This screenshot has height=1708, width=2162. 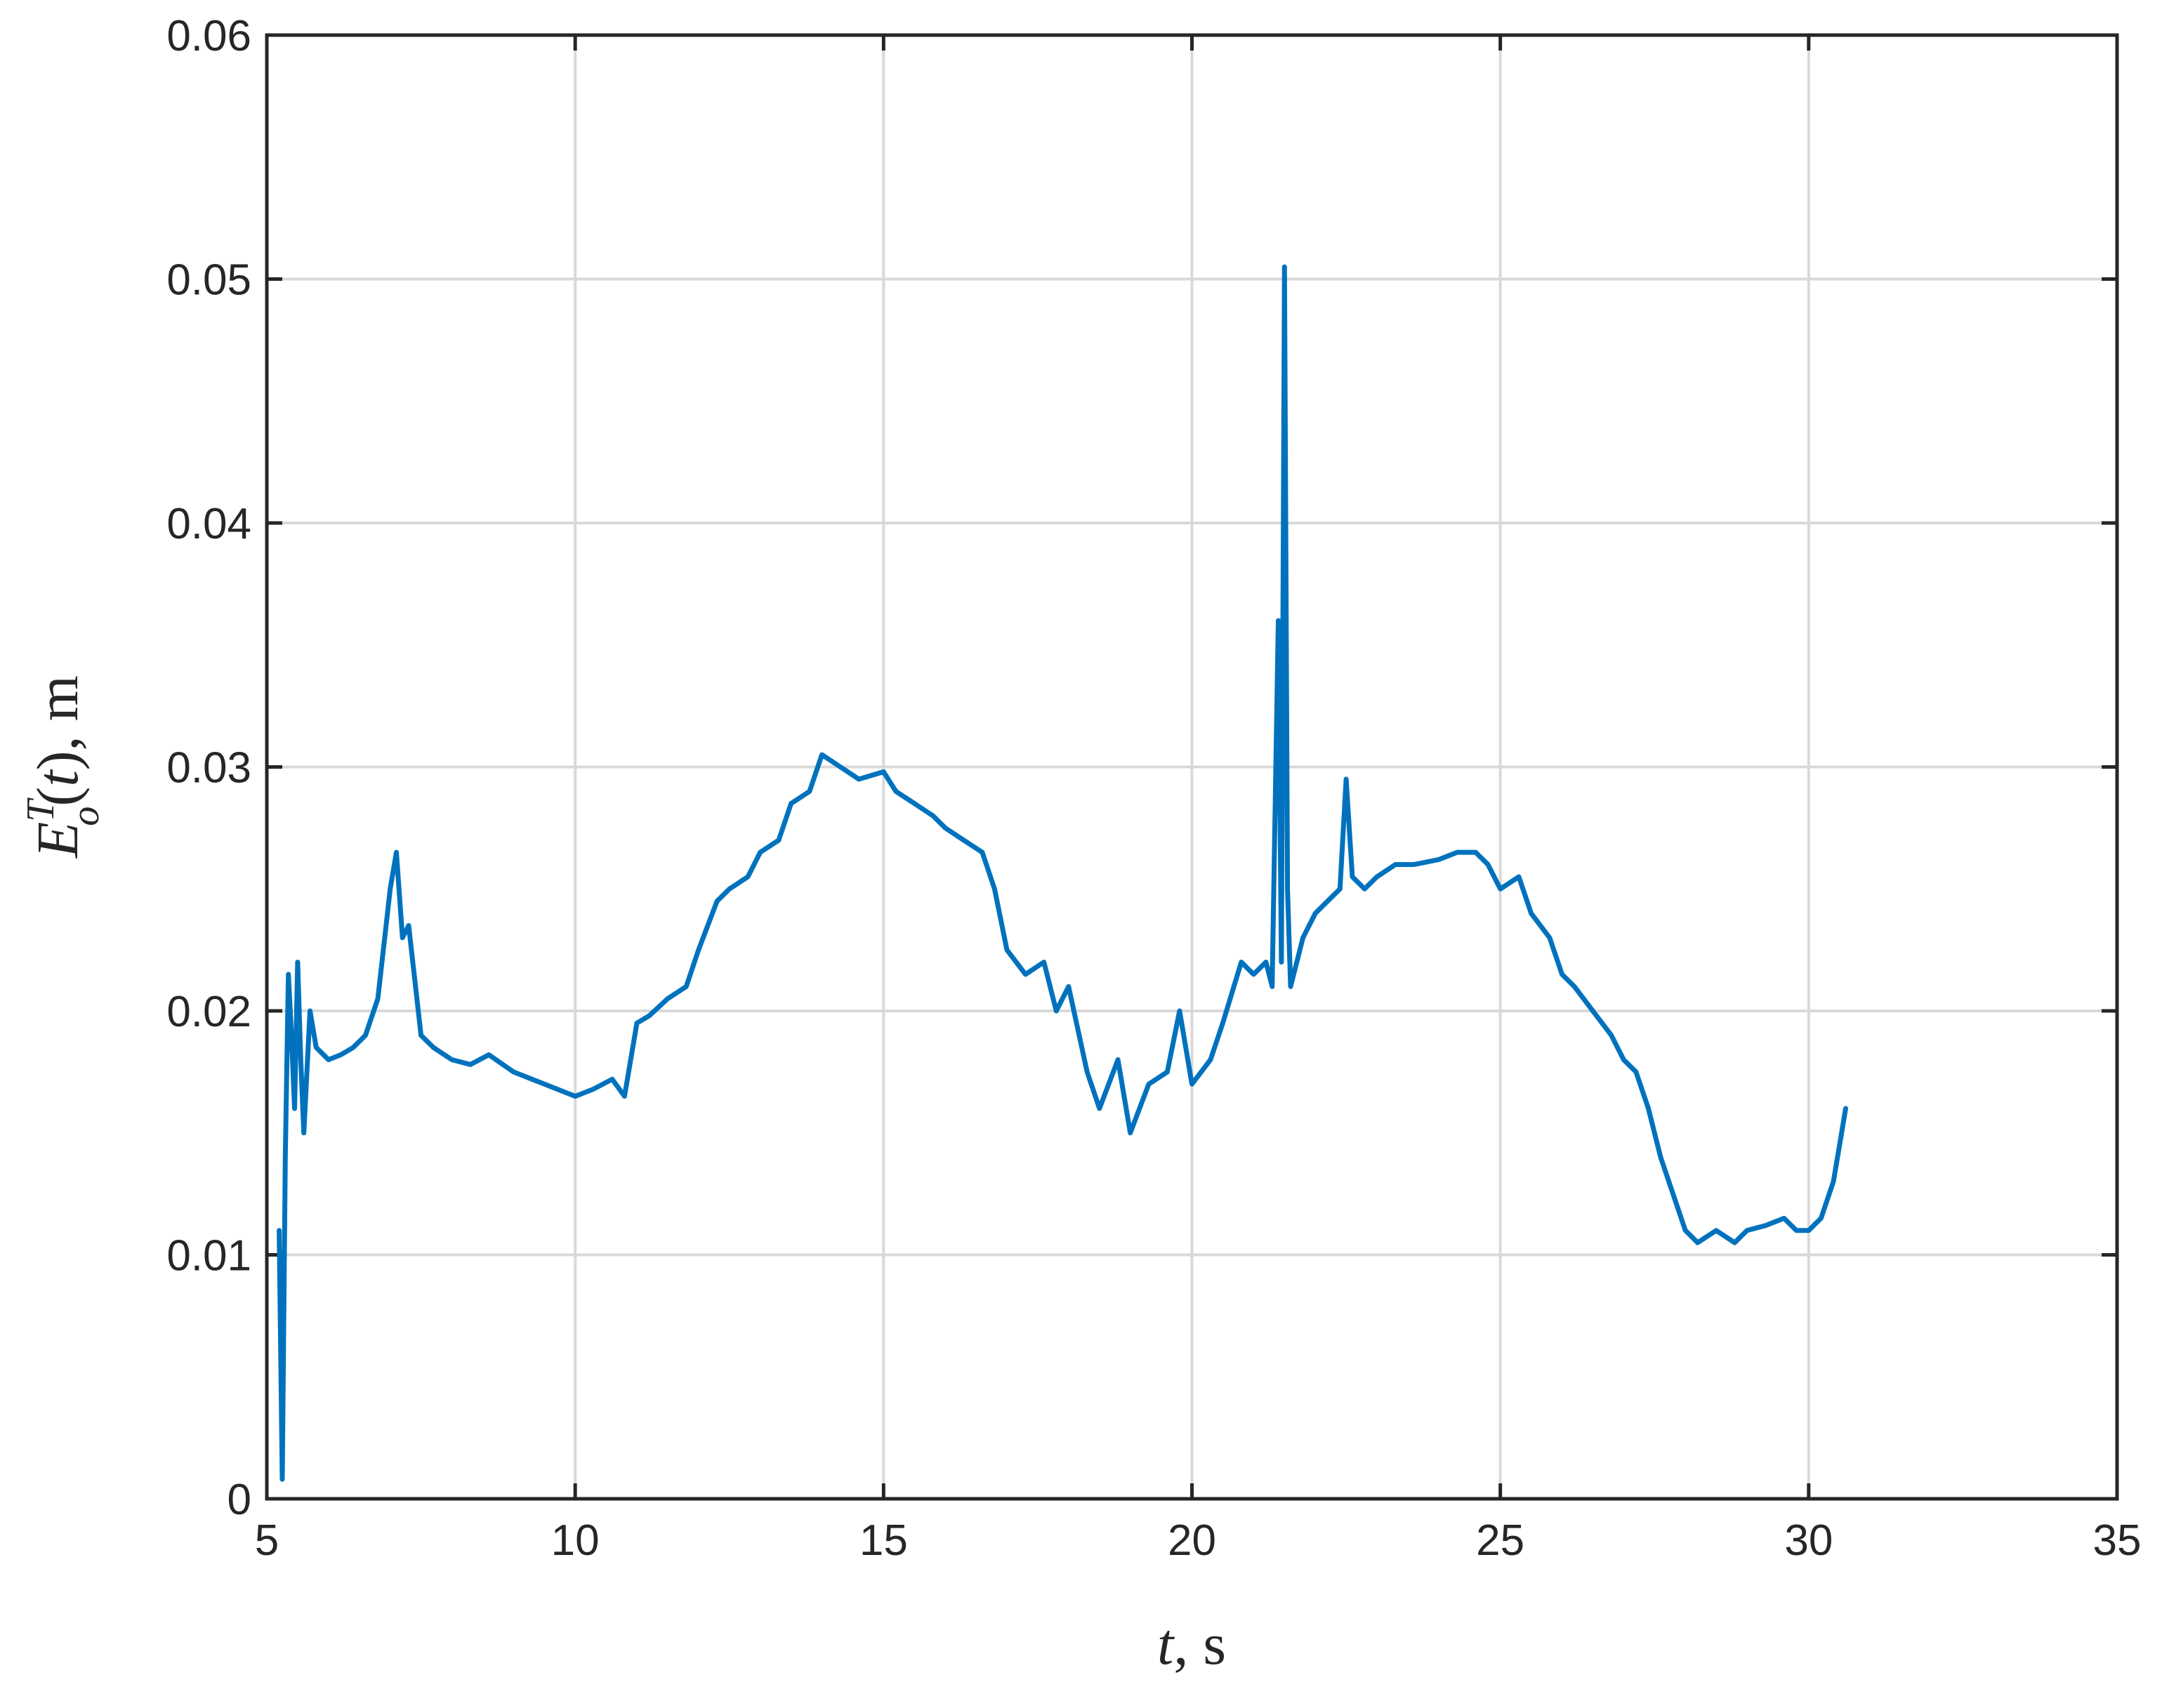 I want to click on x-tick-label: 10, so click(x=576, y=1540).